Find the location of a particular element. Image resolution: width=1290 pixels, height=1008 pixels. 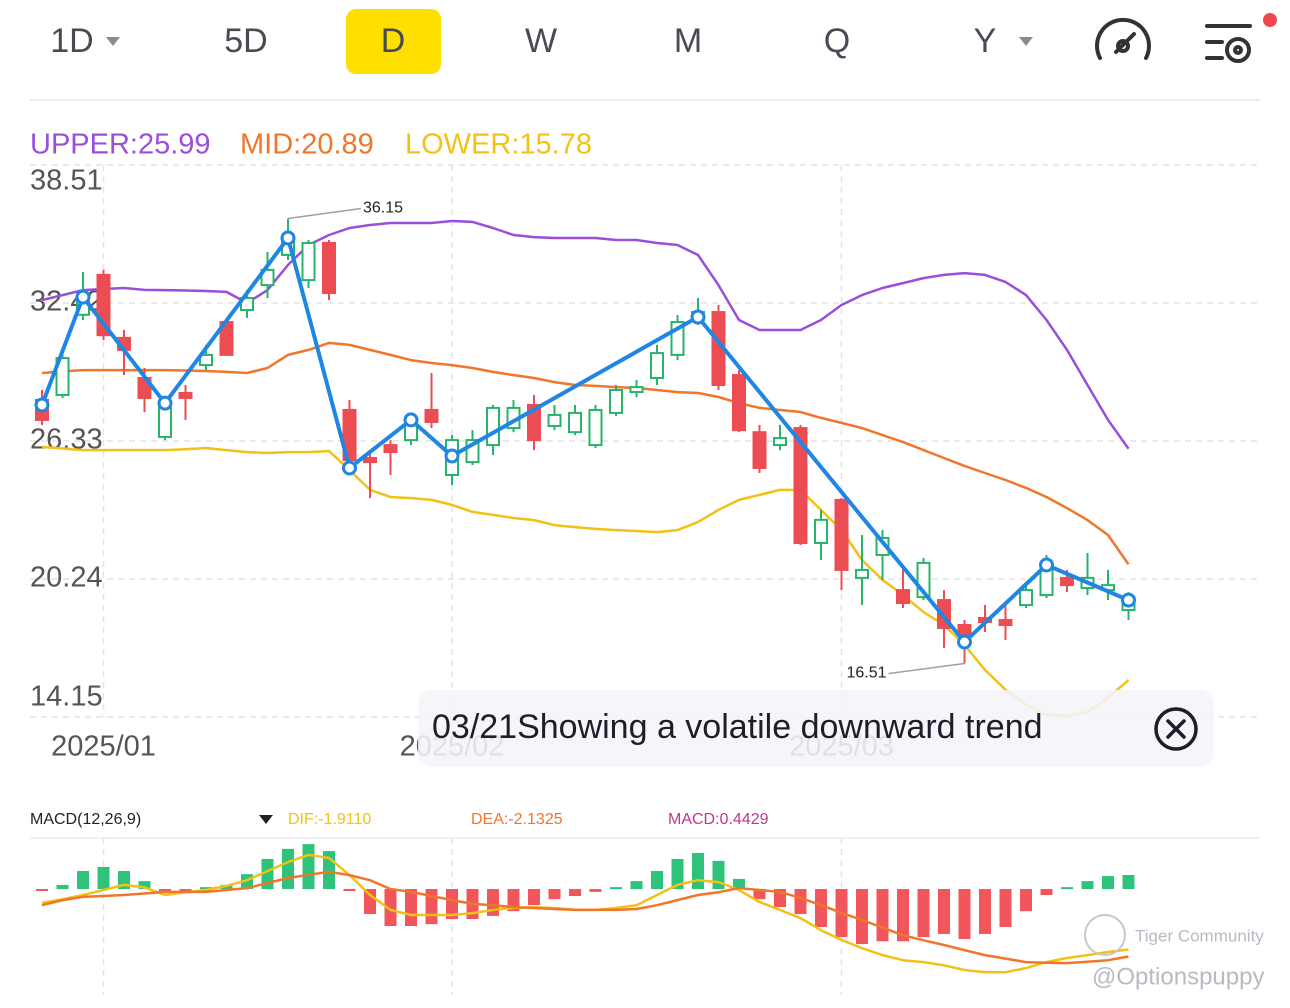

tooltip: 03/21Showing a volatile downward trend is located at coordinates (816, 728).